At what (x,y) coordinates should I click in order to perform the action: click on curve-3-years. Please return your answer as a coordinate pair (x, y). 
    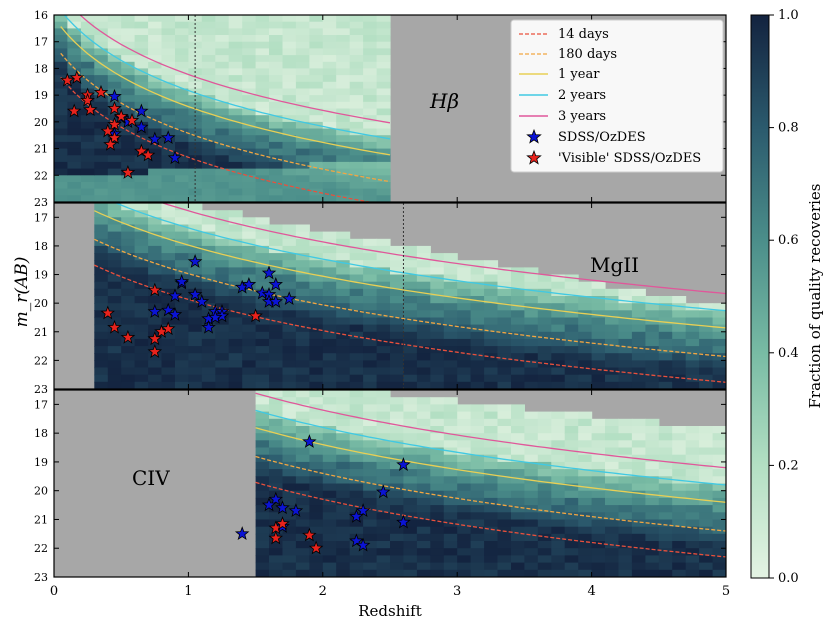
    Looking at the image, I should click on (490, 430).